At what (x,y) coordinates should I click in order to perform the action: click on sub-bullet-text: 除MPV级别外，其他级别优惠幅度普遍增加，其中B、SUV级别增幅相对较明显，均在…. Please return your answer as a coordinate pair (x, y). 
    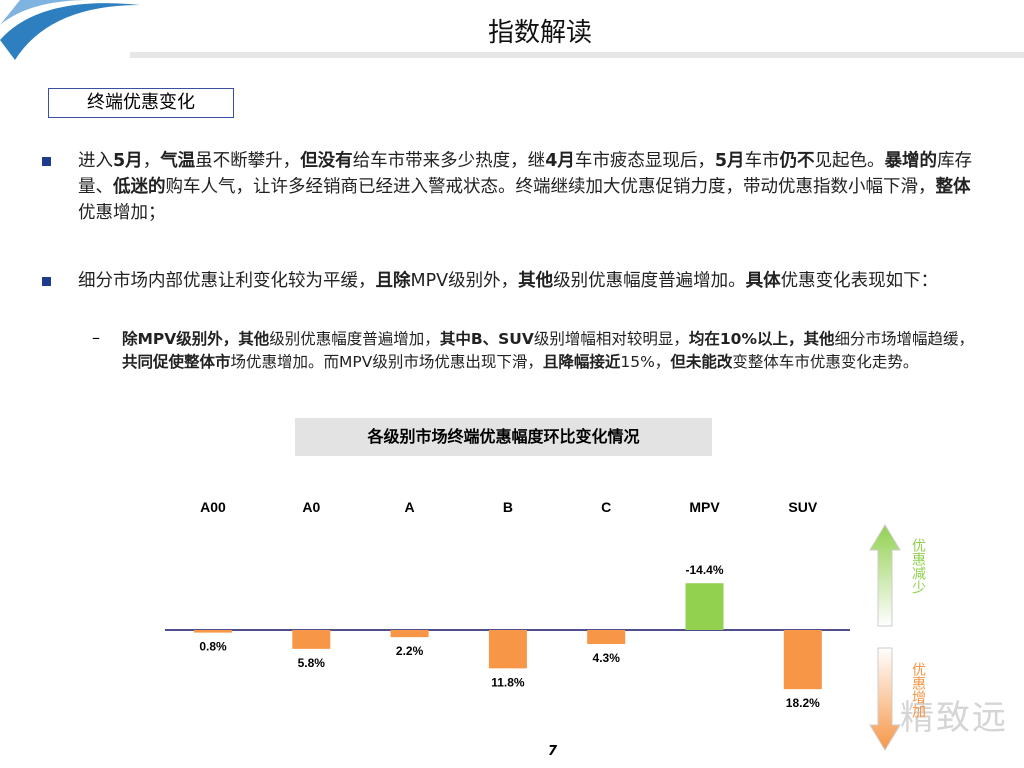
    Looking at the image, I should click on (553, 351).